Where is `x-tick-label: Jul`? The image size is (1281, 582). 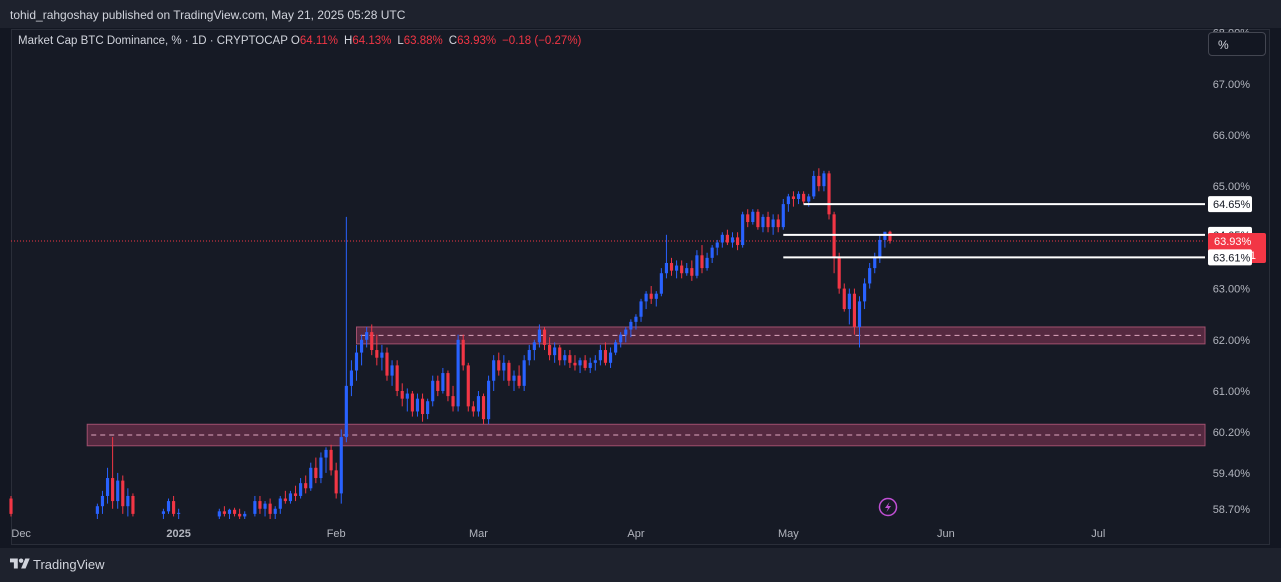 x-tick-label: Jul is located at coordinates (1098, 534).